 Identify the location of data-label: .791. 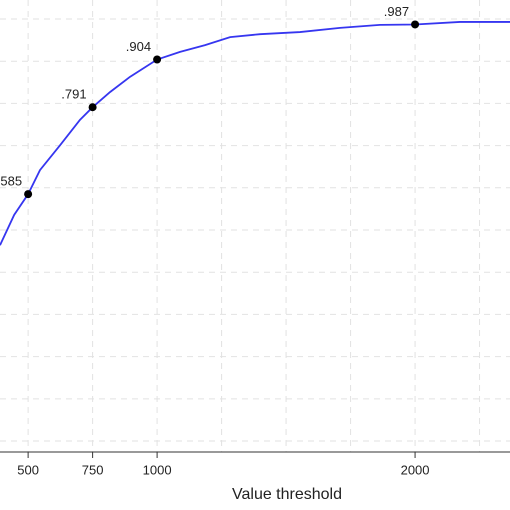
(73, 94).